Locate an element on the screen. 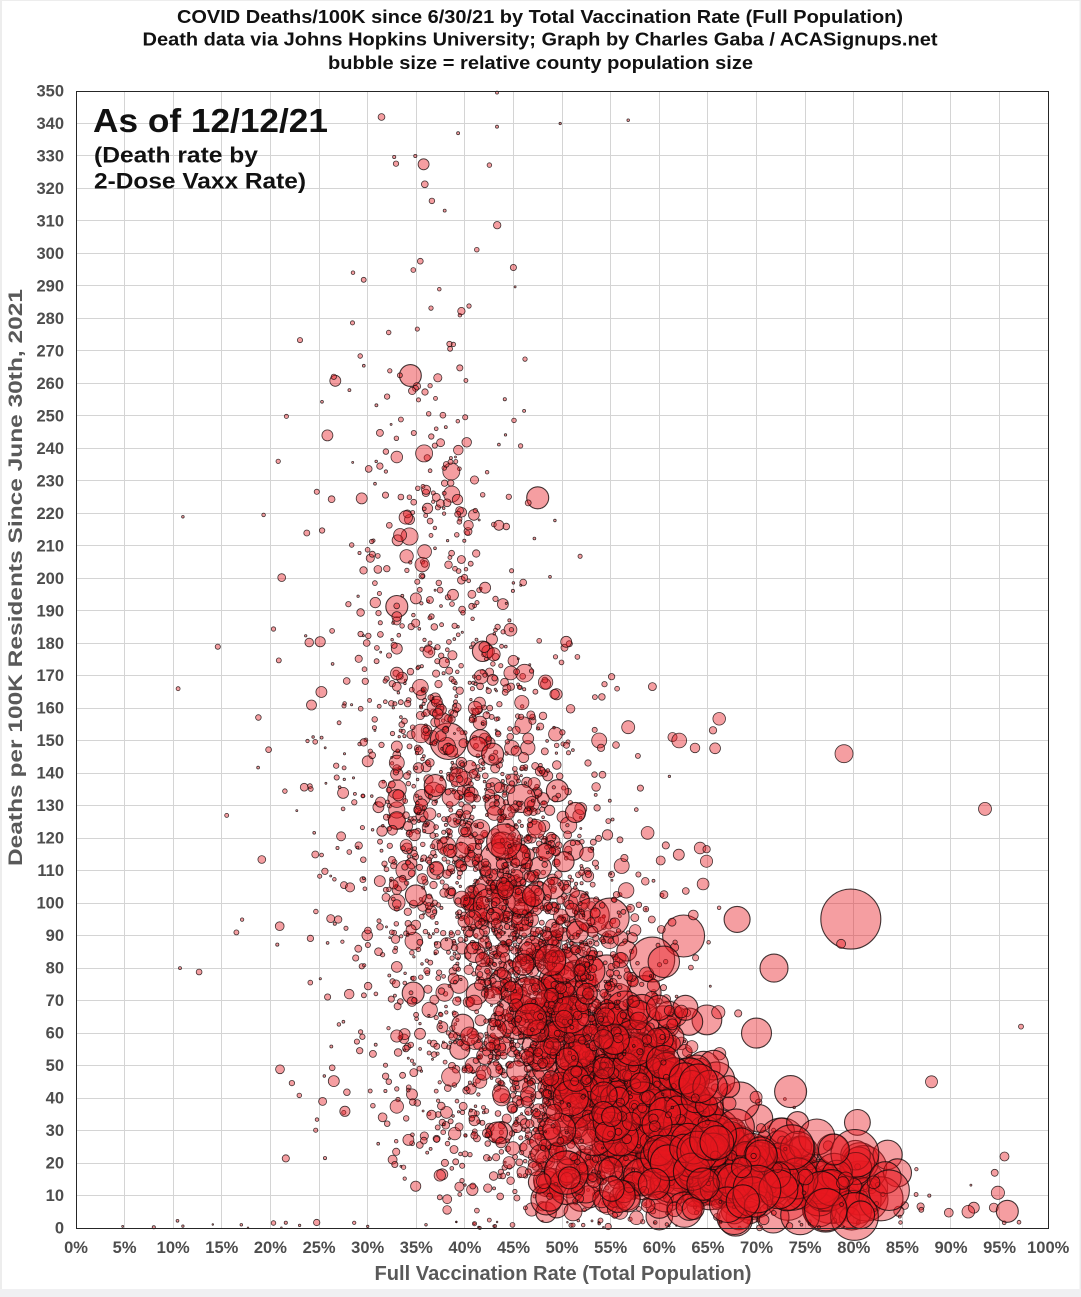 The width and height of the screenshot is (1081, 1297). svg-text: 270 is located at coordinates (50, 351).